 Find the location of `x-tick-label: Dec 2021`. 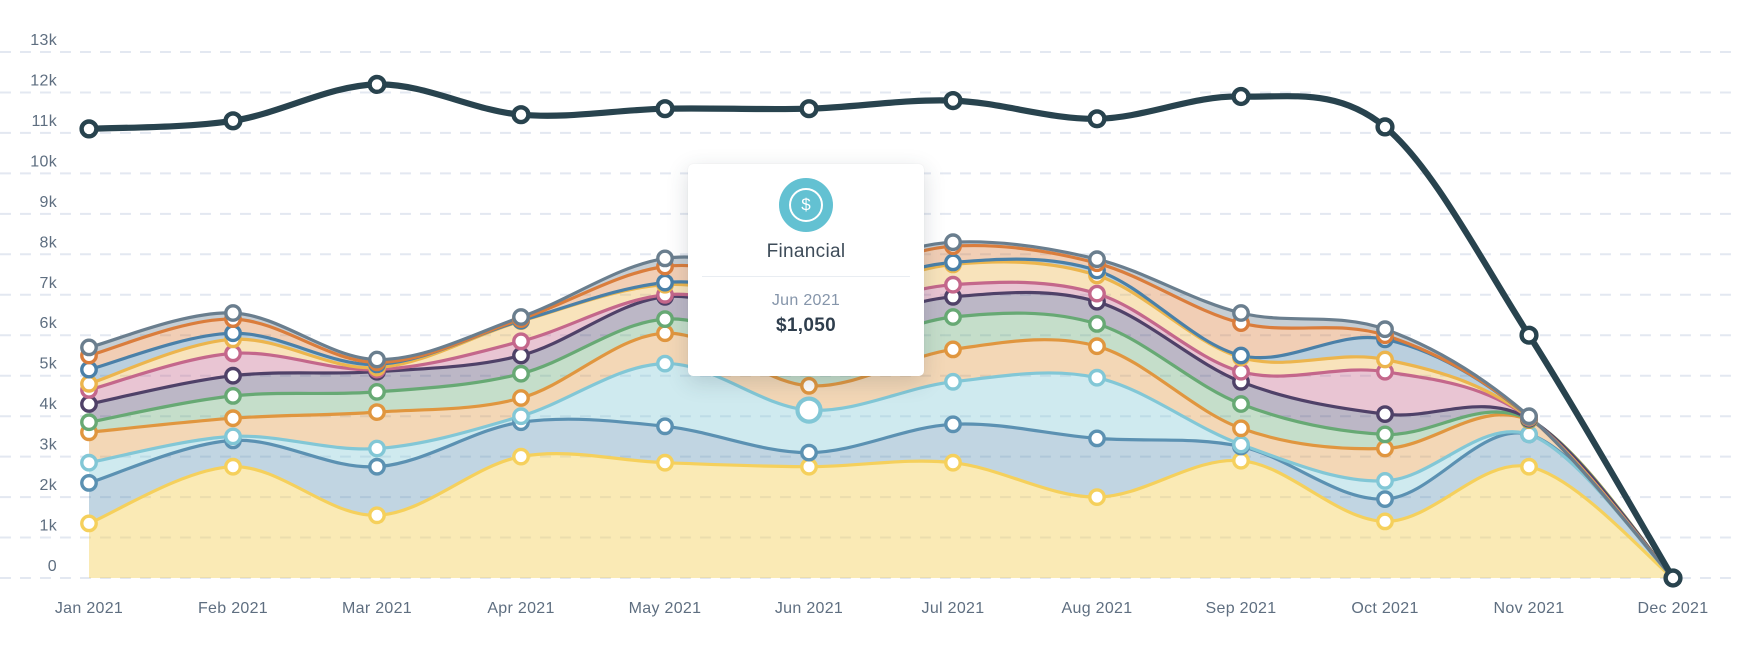

x-tick-label: Dec 2021 is located at coordinates (1673, 608).